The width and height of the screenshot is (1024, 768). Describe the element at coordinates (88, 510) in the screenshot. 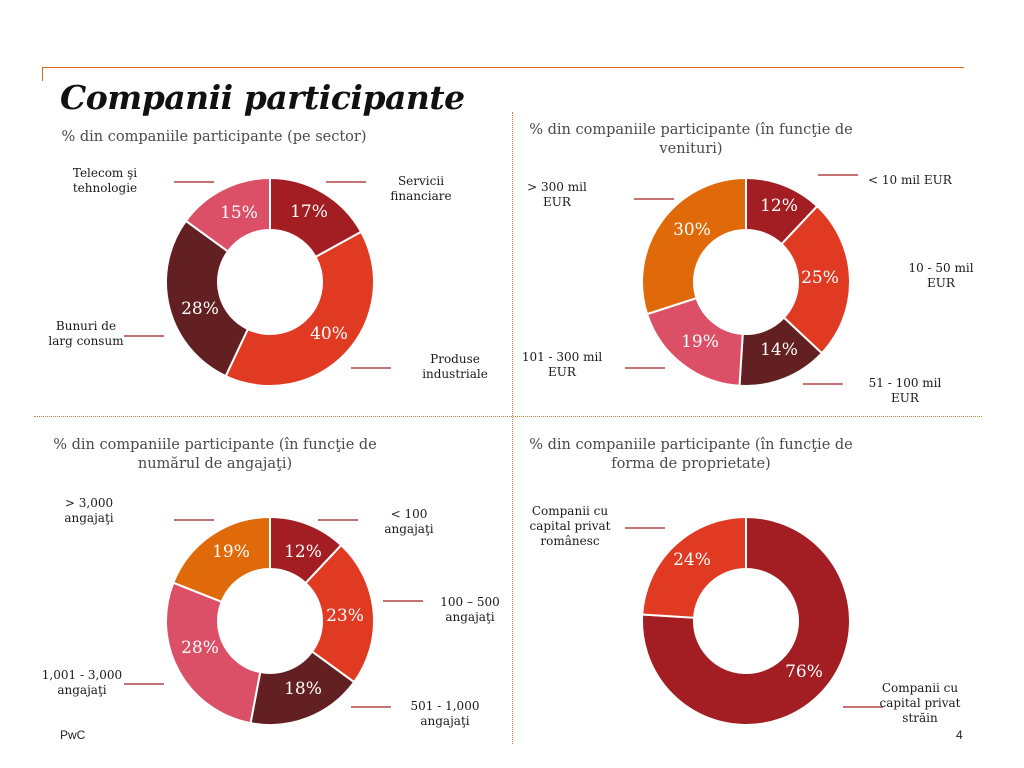

I see `category-label: > 3,000 angajaţi` at that location.